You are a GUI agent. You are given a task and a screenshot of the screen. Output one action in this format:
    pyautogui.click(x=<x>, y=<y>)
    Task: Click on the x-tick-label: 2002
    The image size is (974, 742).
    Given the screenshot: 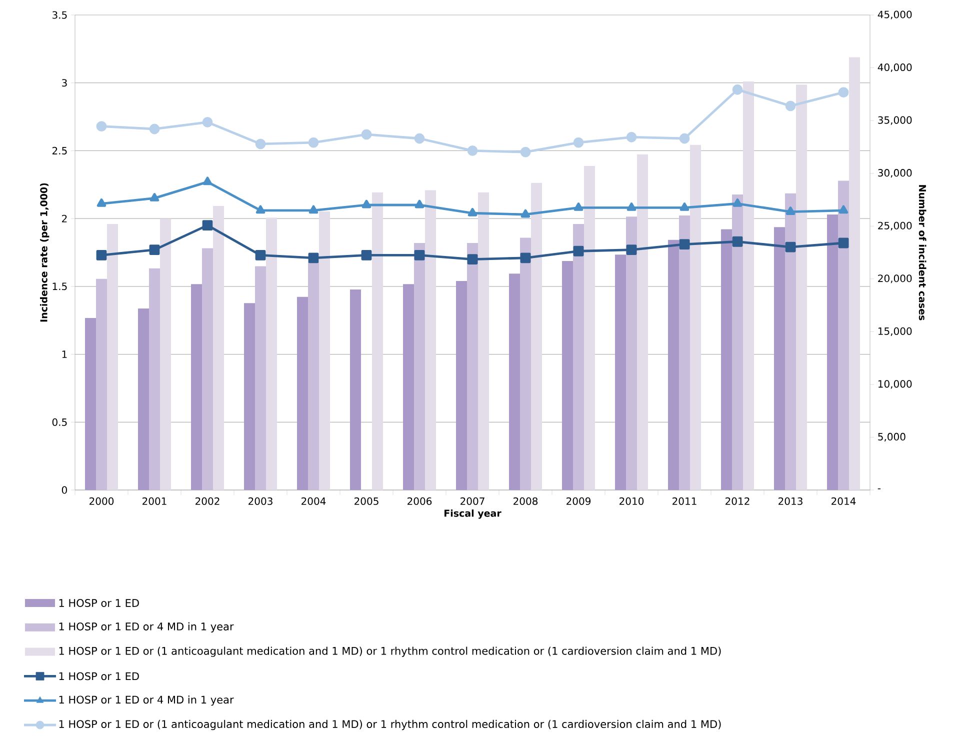 What is the action you would take?
    pyautogui.click(x=208, y=501)
    